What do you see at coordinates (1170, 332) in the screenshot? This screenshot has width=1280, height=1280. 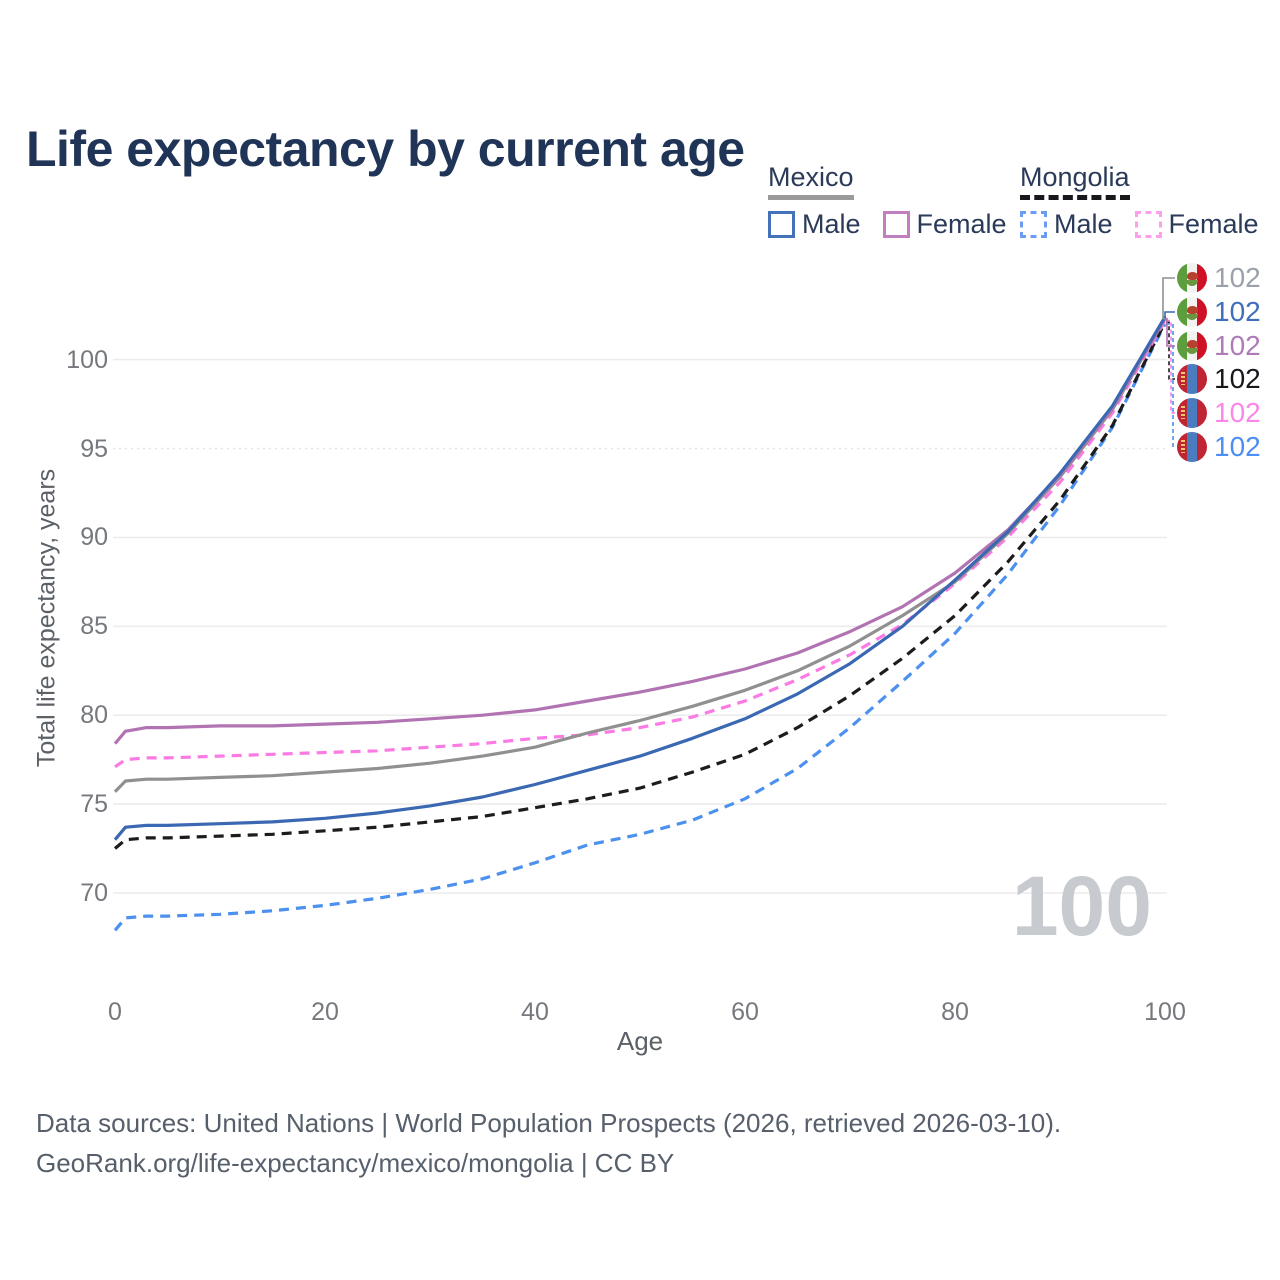 I see `leader-line-mexico-female` at bounding box center [1170, 332].